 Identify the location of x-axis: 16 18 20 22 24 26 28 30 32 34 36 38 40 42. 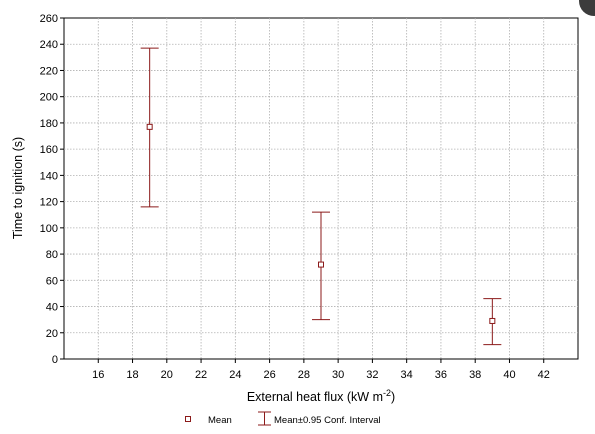
(321, 370).